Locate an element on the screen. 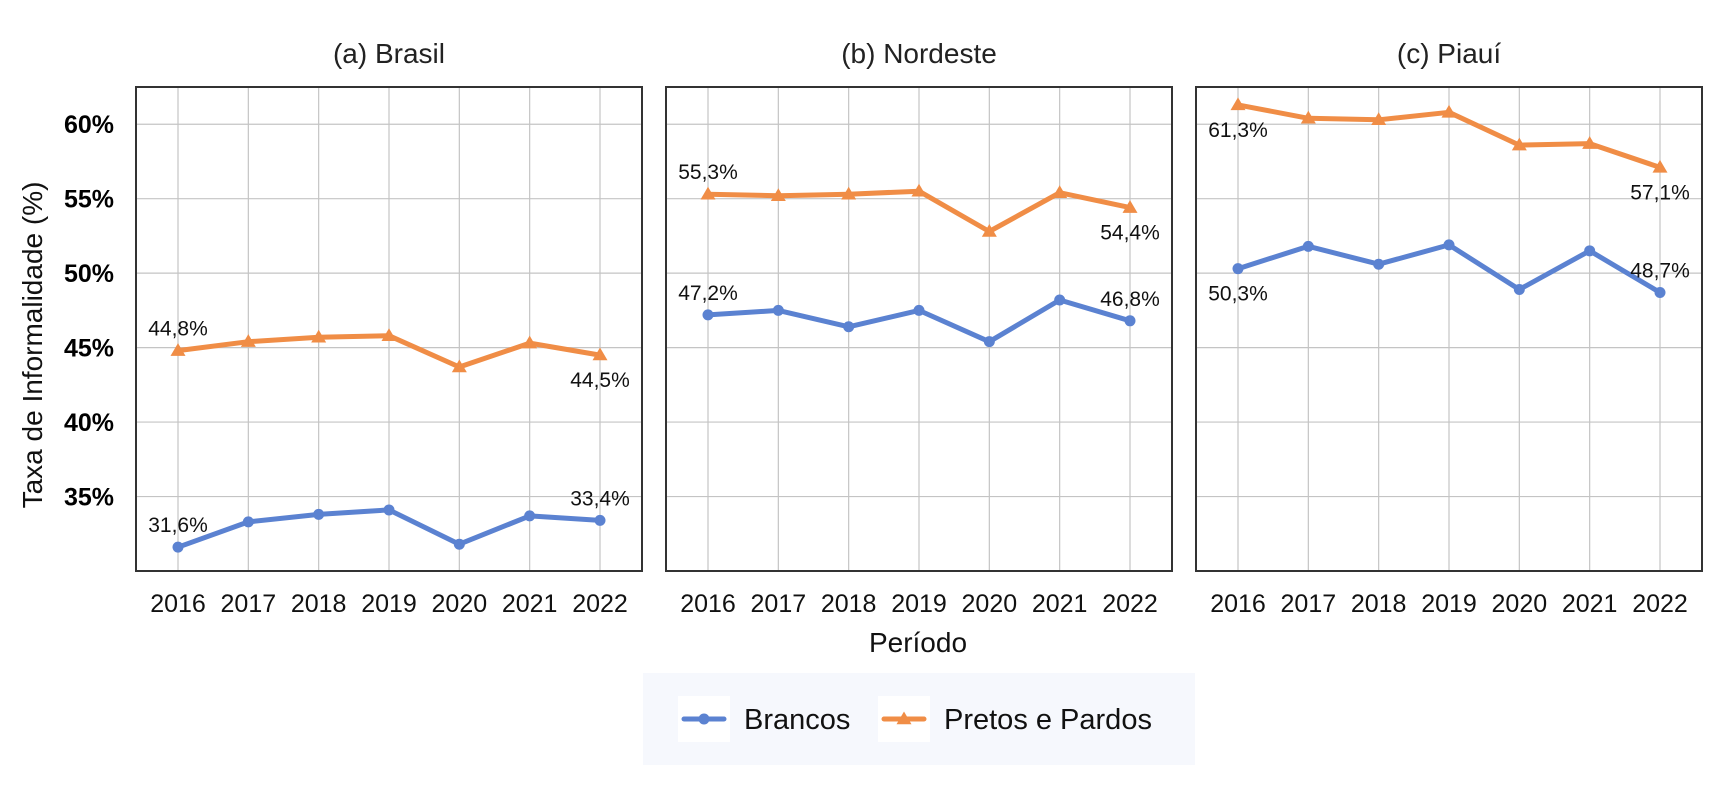 Image resolution: width=1720 pixels, height=800 pixels. x-axis-title: Período is located at coordinates (918, 642).